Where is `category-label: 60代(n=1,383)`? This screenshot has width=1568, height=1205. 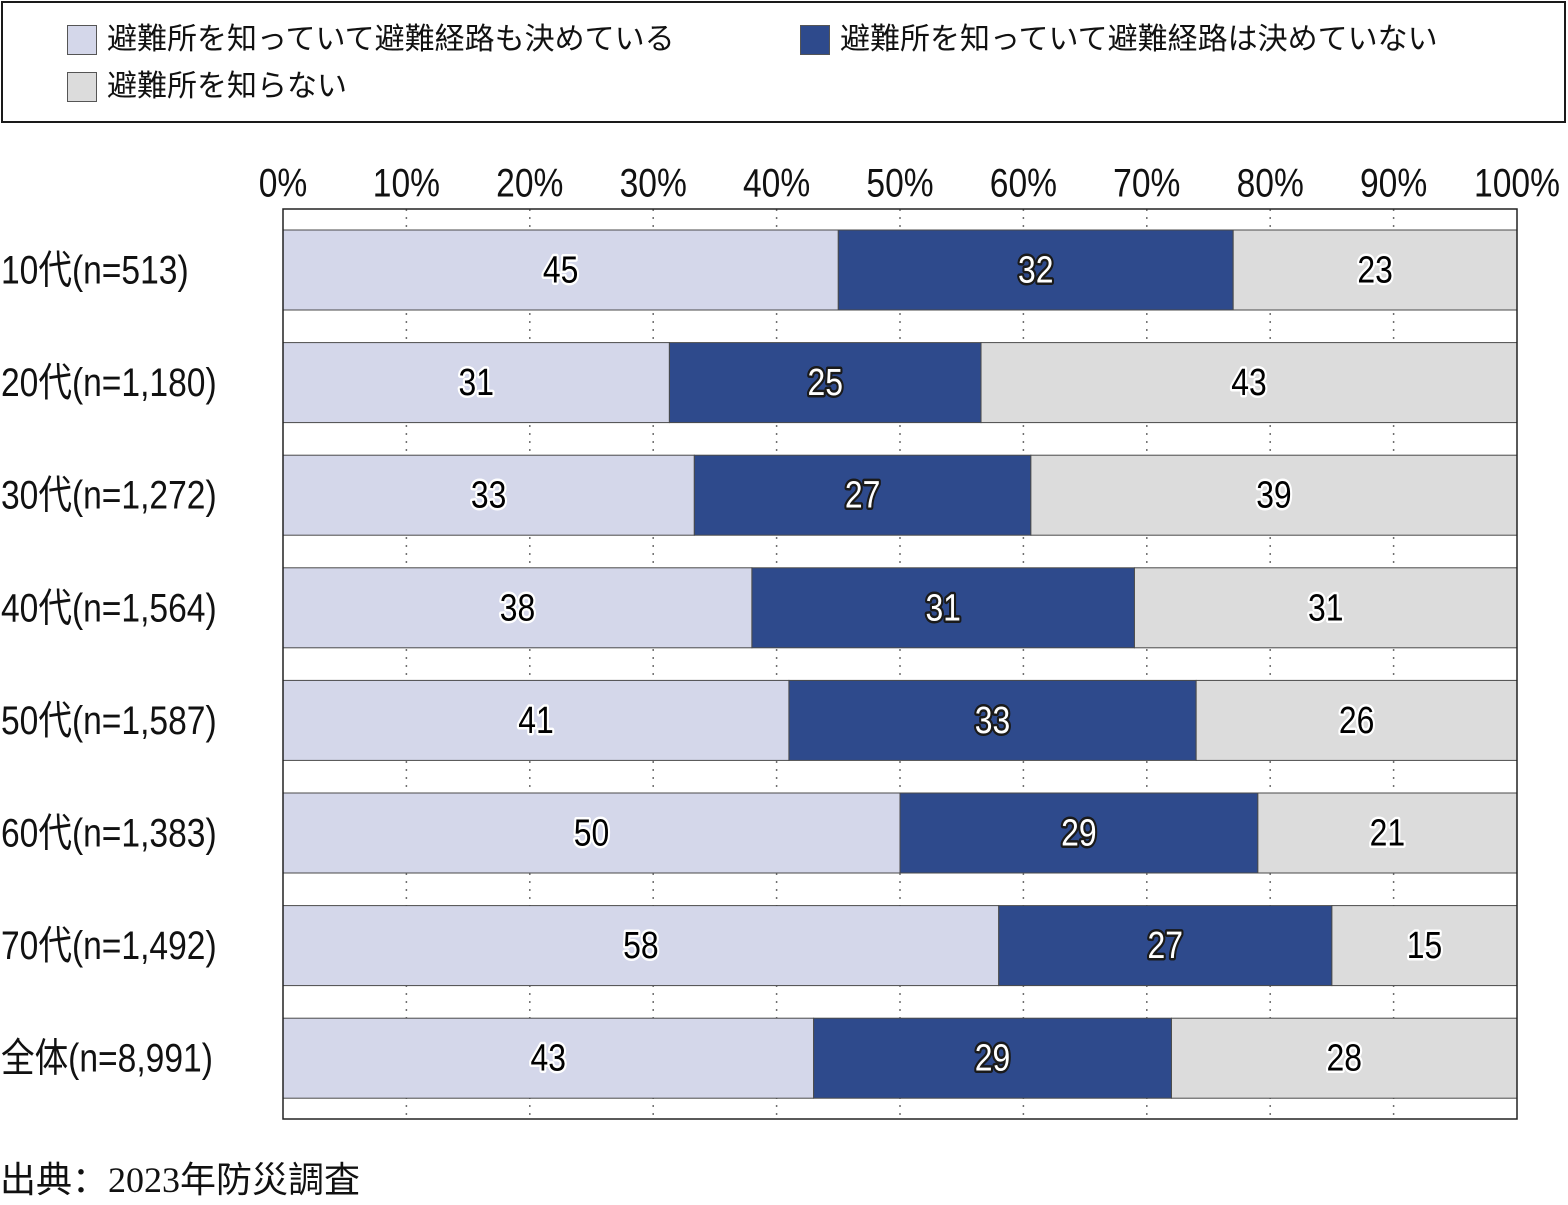 category-label: 60代(n=1,383) is located at coordinates (109, 833).